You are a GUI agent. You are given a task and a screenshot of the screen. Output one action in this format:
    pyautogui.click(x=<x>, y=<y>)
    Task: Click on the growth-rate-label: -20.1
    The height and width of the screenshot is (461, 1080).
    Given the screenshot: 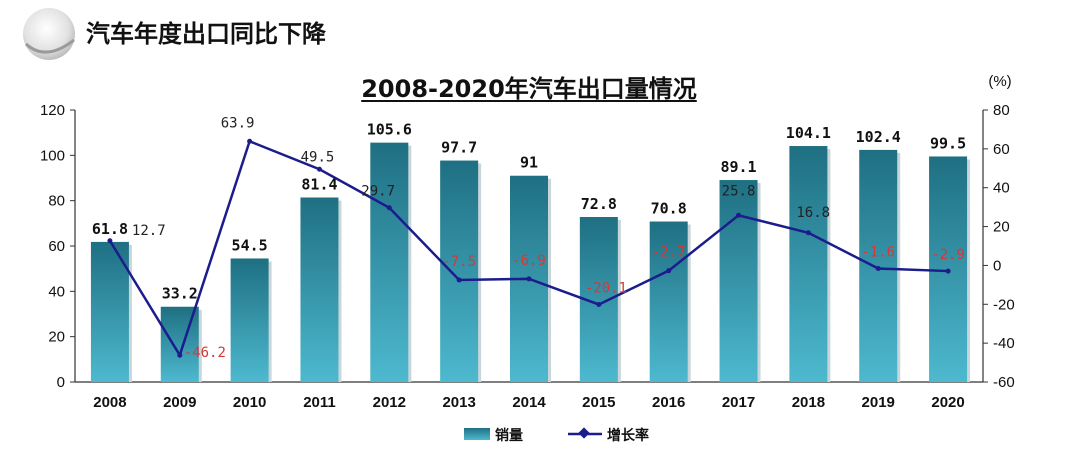 What is the action you would take?
    pyautogui.click(x=606, y=288)
    